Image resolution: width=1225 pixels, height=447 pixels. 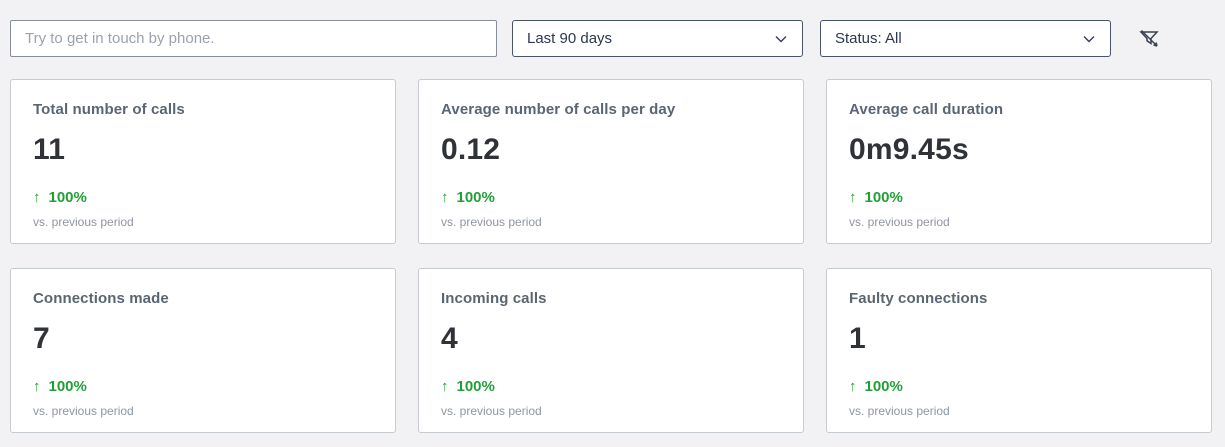 What do you see at coordinates (494, 298) in the screenshot?
I see `card-title: Incoming calls` at bounding box center [494, 298].